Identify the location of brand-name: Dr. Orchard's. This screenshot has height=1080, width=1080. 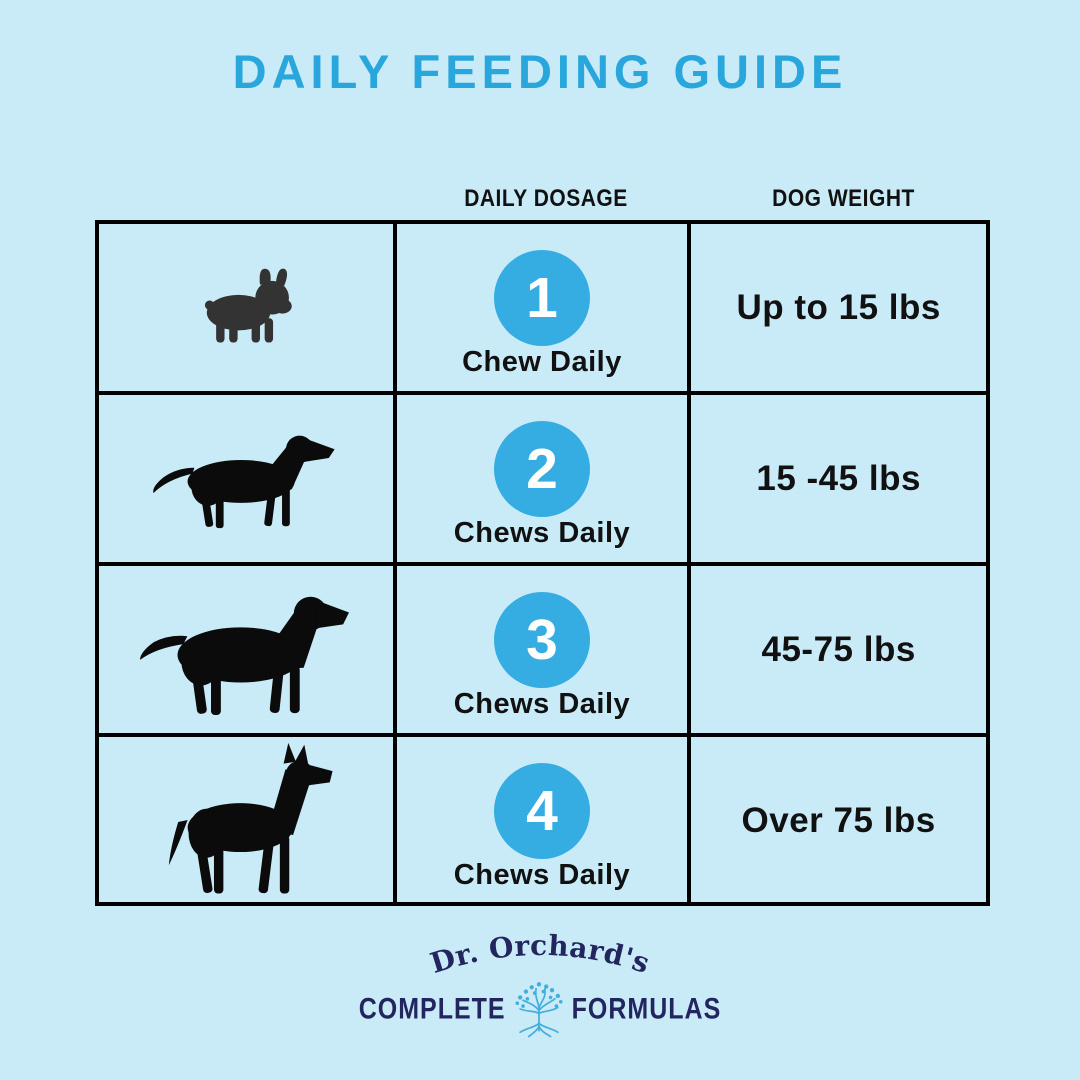
(539, 954).